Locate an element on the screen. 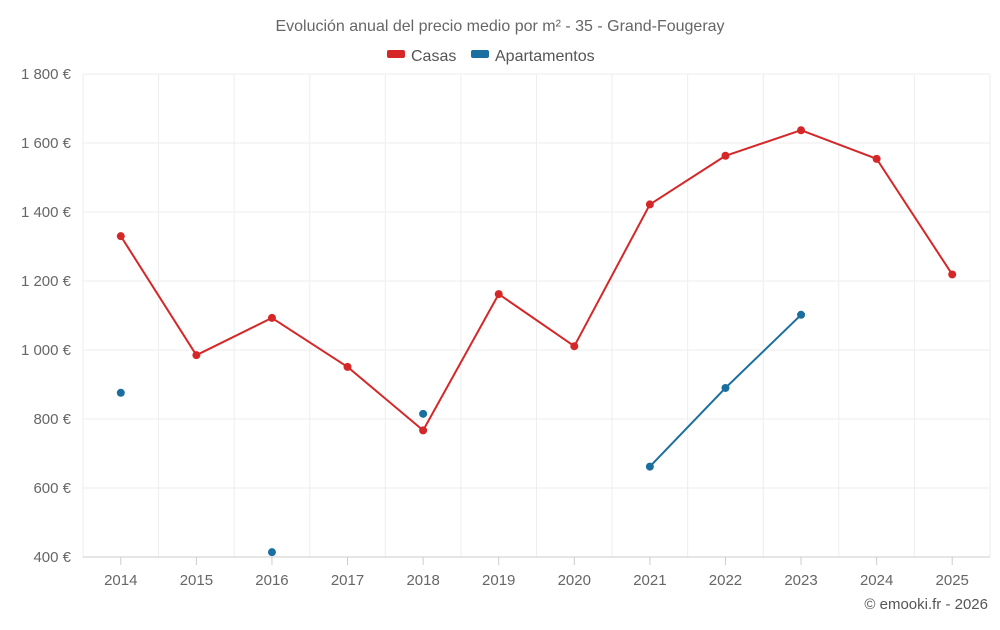 The height and width of the screenshot is (630, 1000). y-tick-label: 1 000 € is located at coordinates (46, 350).